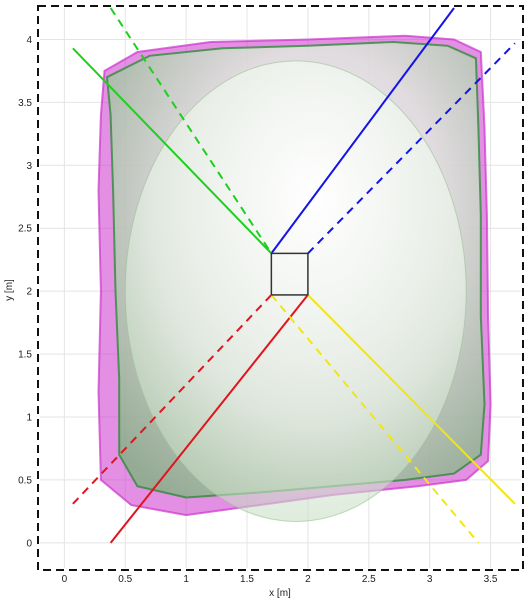 Image resolution: width=528 pixels, height=602 pixels. What do you see at coordinates (65, 579) in the screenshot?
I see `x-tick-label-0: 0` at bounding box center [65, 579].